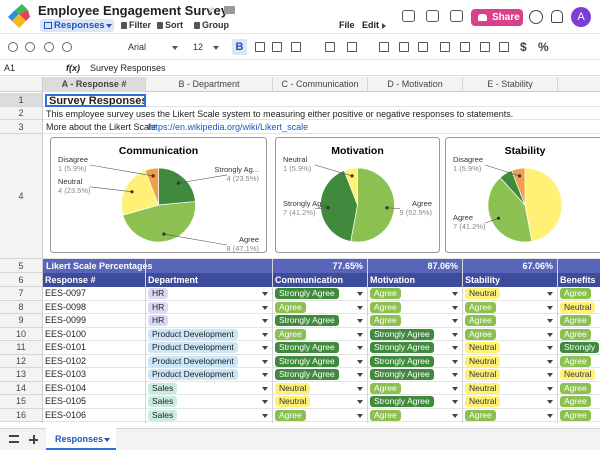 The height and width of the screenshot is (450, 600). Describe the element at coordinates (347, 25) in the screenshot. I see `menu: File` at that location.